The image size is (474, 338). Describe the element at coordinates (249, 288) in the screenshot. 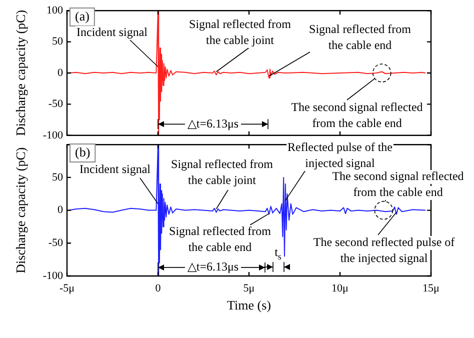

I see `x-tick-label: 5μ` at that location.